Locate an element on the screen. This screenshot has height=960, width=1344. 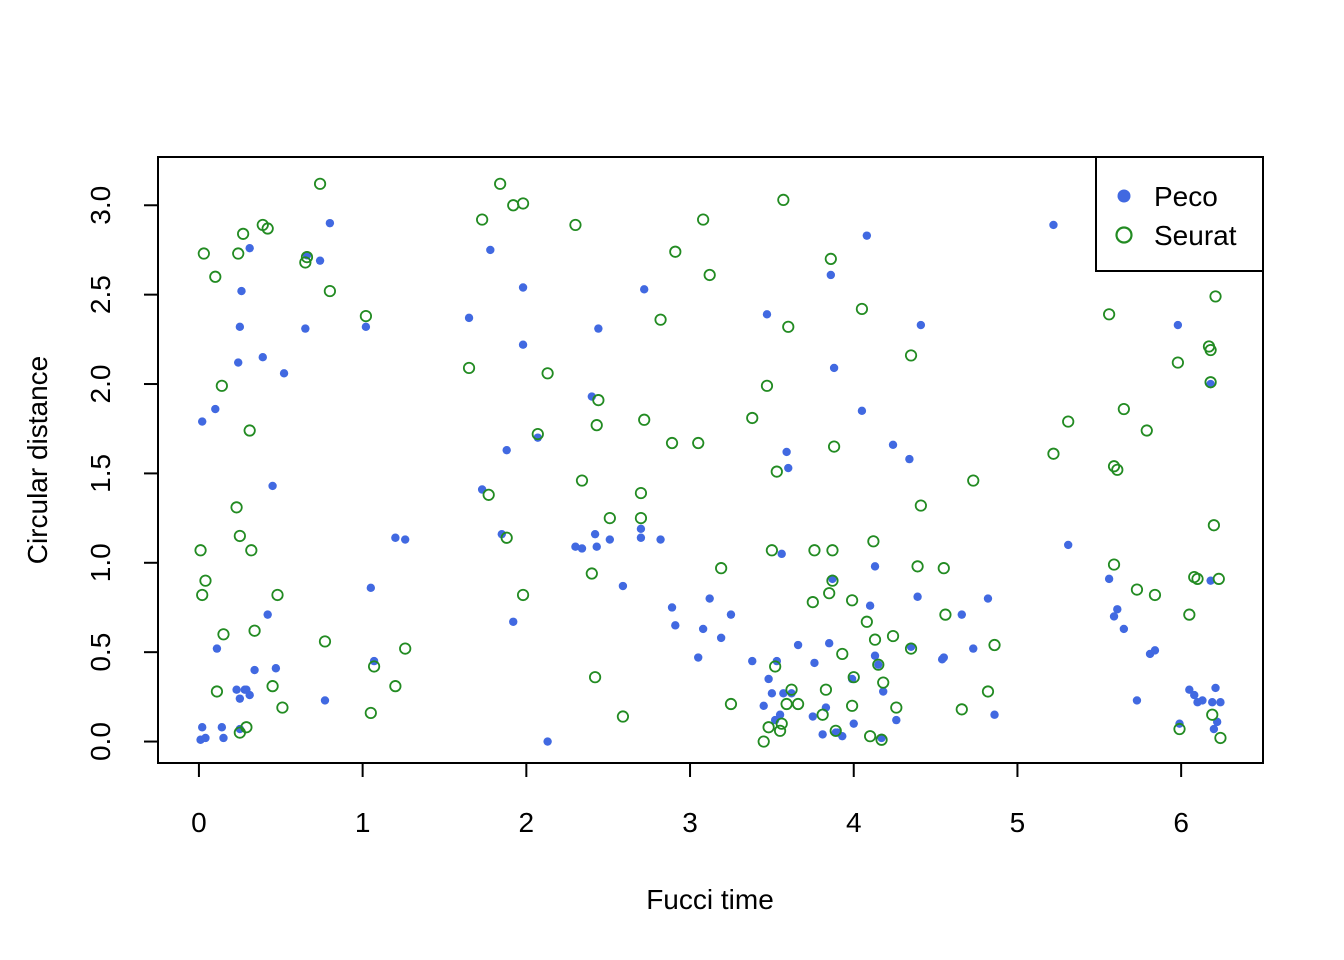
y-tick-label: 1.0 is located at coordinates (100, 562).